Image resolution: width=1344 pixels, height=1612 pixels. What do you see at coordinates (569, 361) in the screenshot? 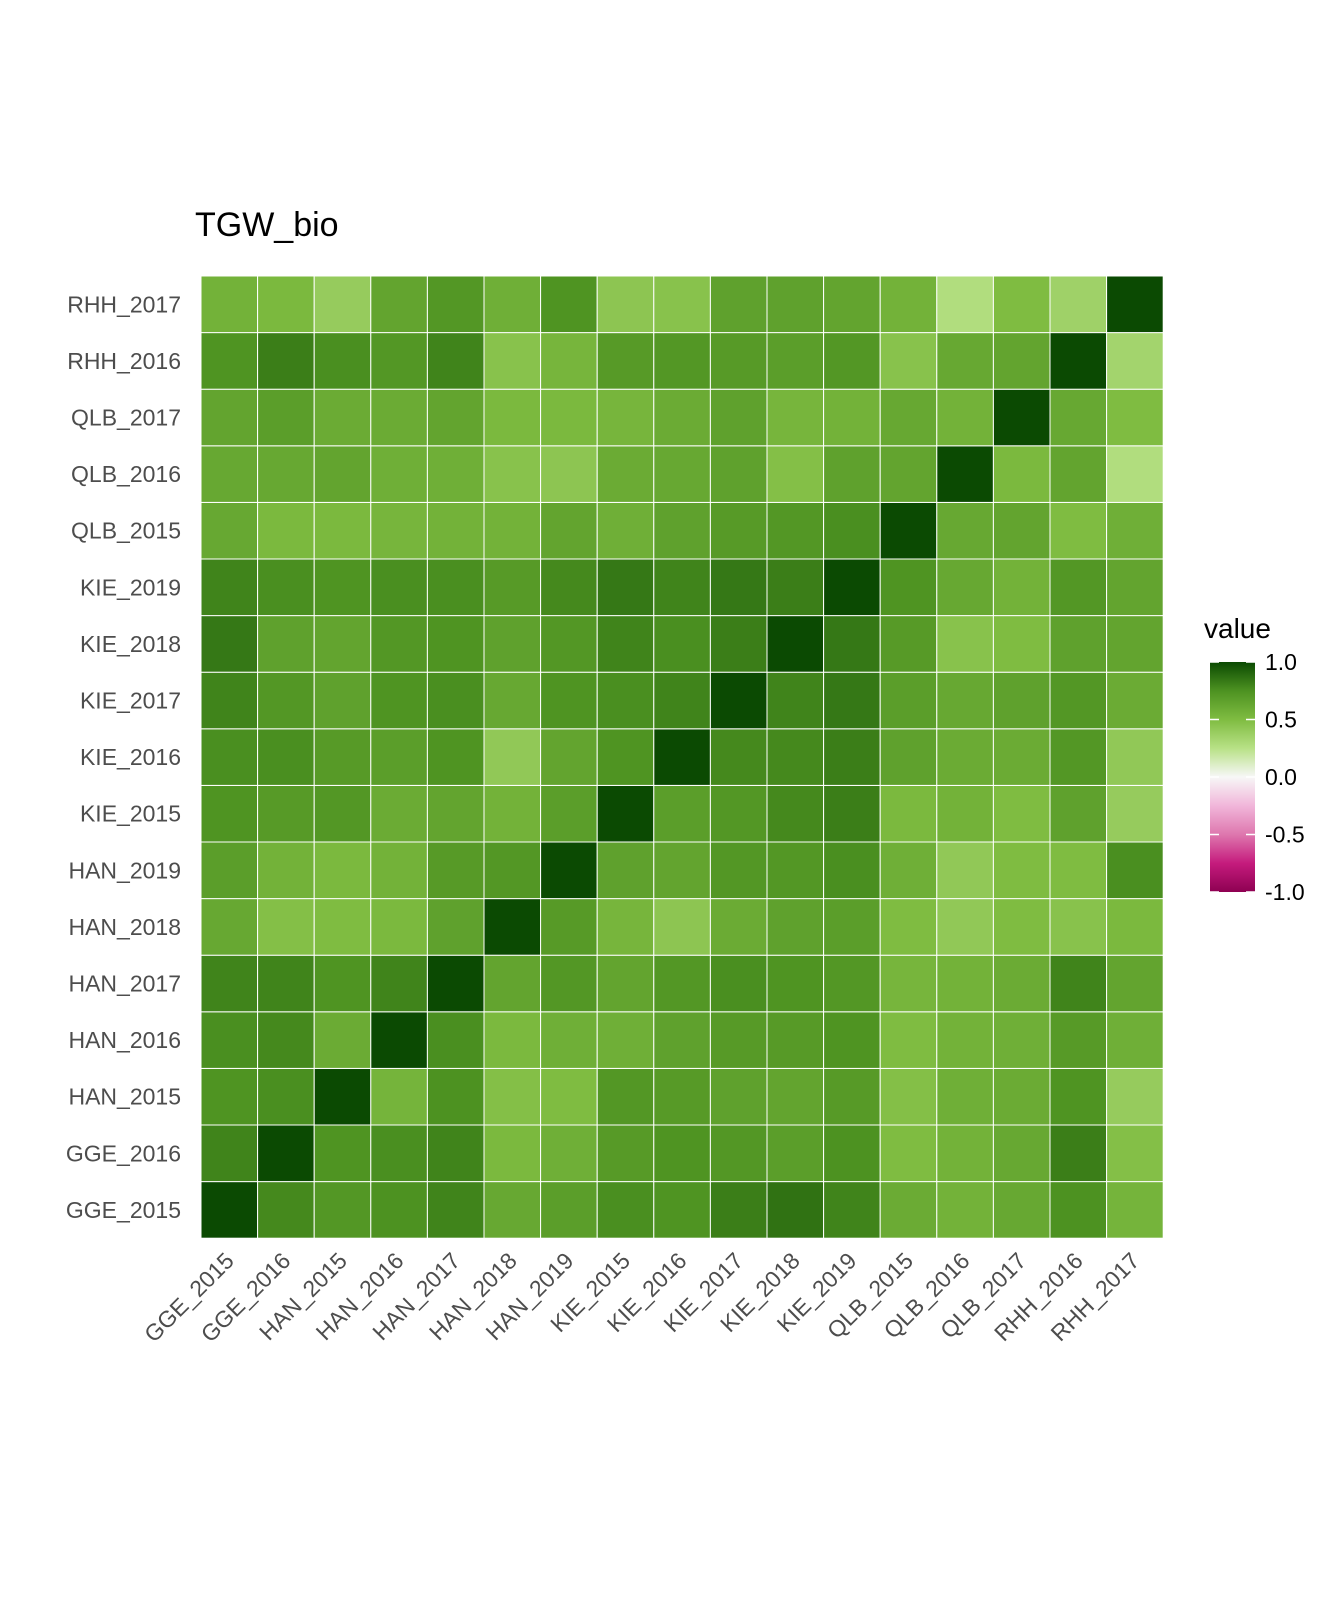
I see `heatmap-cell-HAN_2019-RHH_2016` at bounding box center [569, 361].